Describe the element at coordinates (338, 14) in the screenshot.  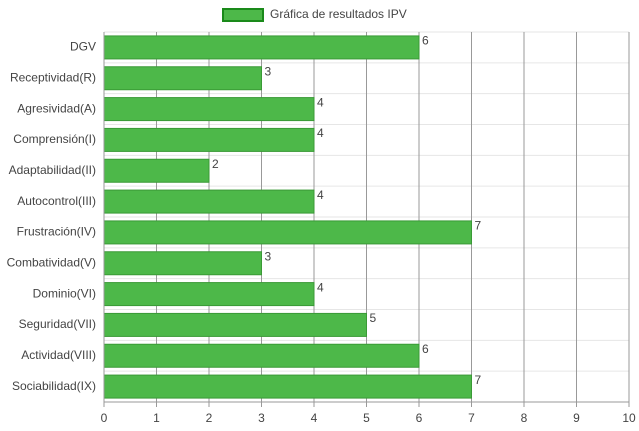
I see `legend-label: Gráfica de resultados IPV` at that location.